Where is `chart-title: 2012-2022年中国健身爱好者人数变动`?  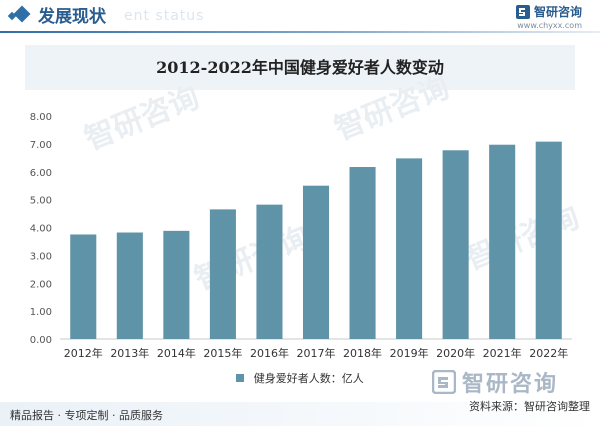
chart-title: 2012-2022年中国健身爱好者人数变动 is located at coordinates (300, 67).